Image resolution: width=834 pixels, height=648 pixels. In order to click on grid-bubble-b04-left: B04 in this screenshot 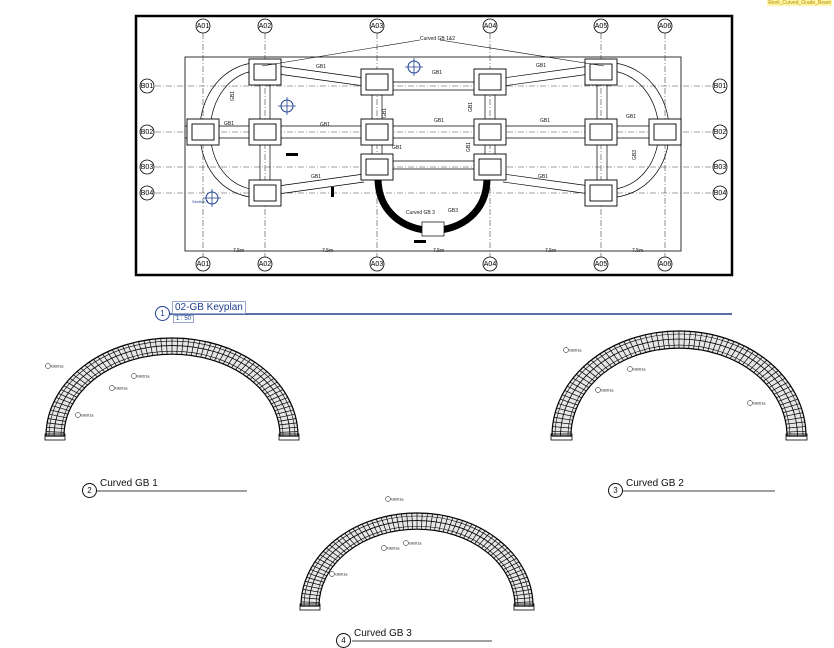, I will do `click(147, 193)`.